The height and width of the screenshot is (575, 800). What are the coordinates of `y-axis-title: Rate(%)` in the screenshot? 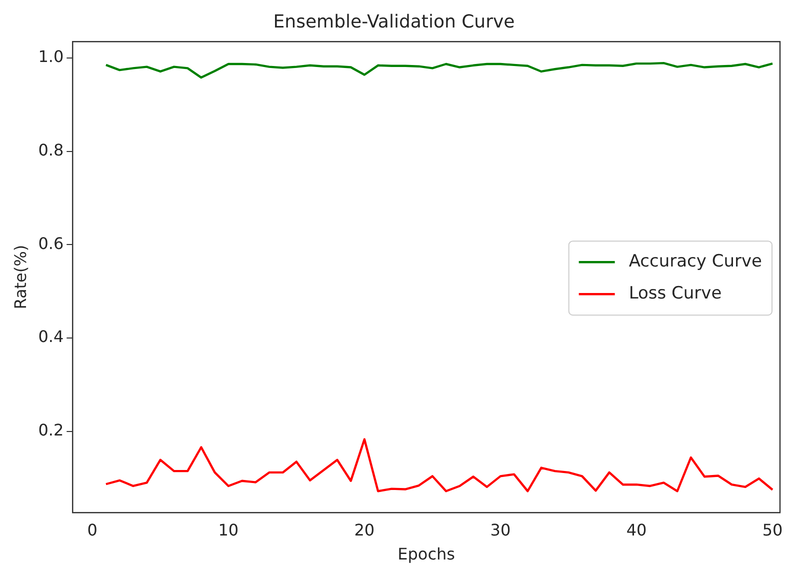 It's located at (20, 277).